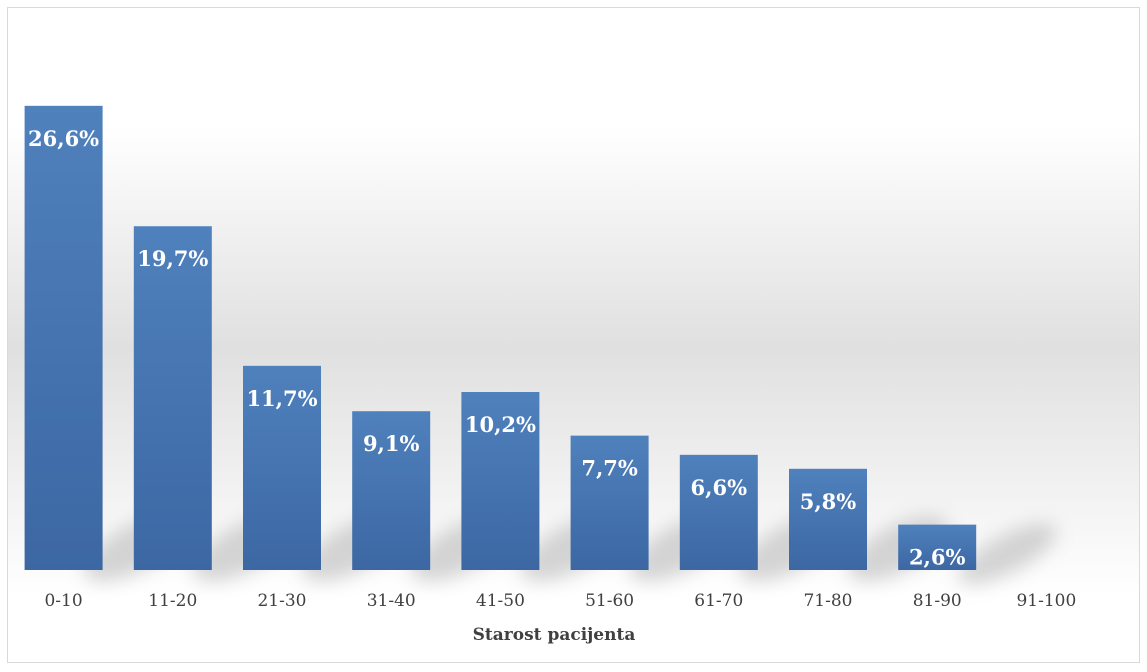  What do you see at coordinates (172, 601) in the screenshot?
I see `x-tick-label: 11-20` at bounding box center [172, 601].